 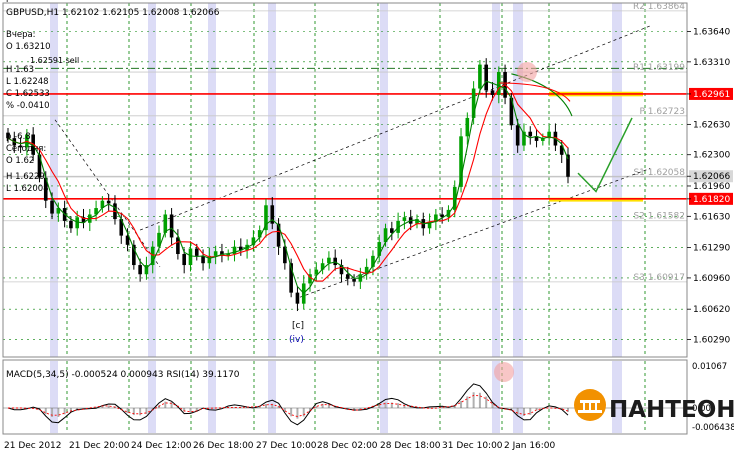 What do you see at coordinates (28, 94) in the screenshot?
I see `info-line: C 1.62533` at bounding box center [28, 94].